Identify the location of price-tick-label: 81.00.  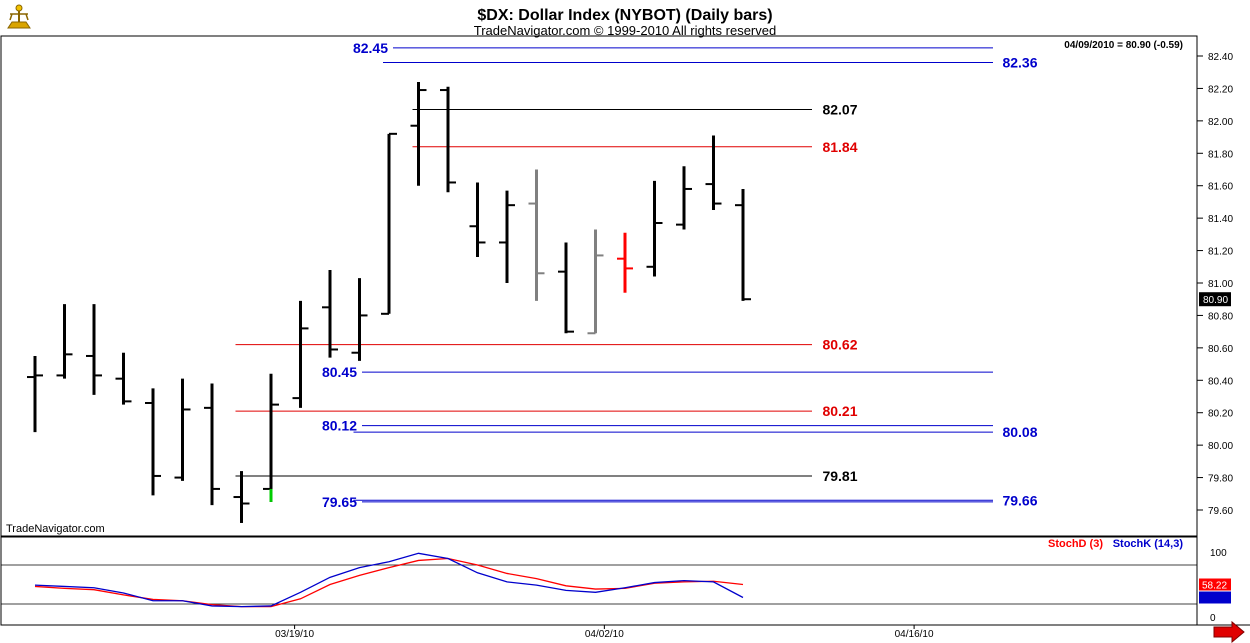
(1220, 284).